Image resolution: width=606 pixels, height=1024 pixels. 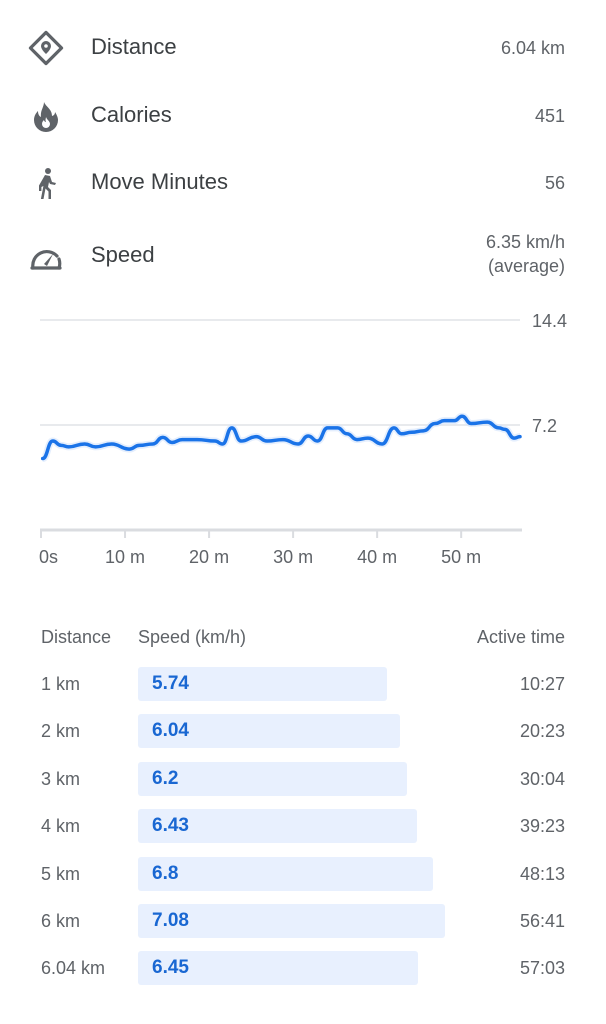 I want to click on stat-value: 6.04 km, so click(x=532, y=48).